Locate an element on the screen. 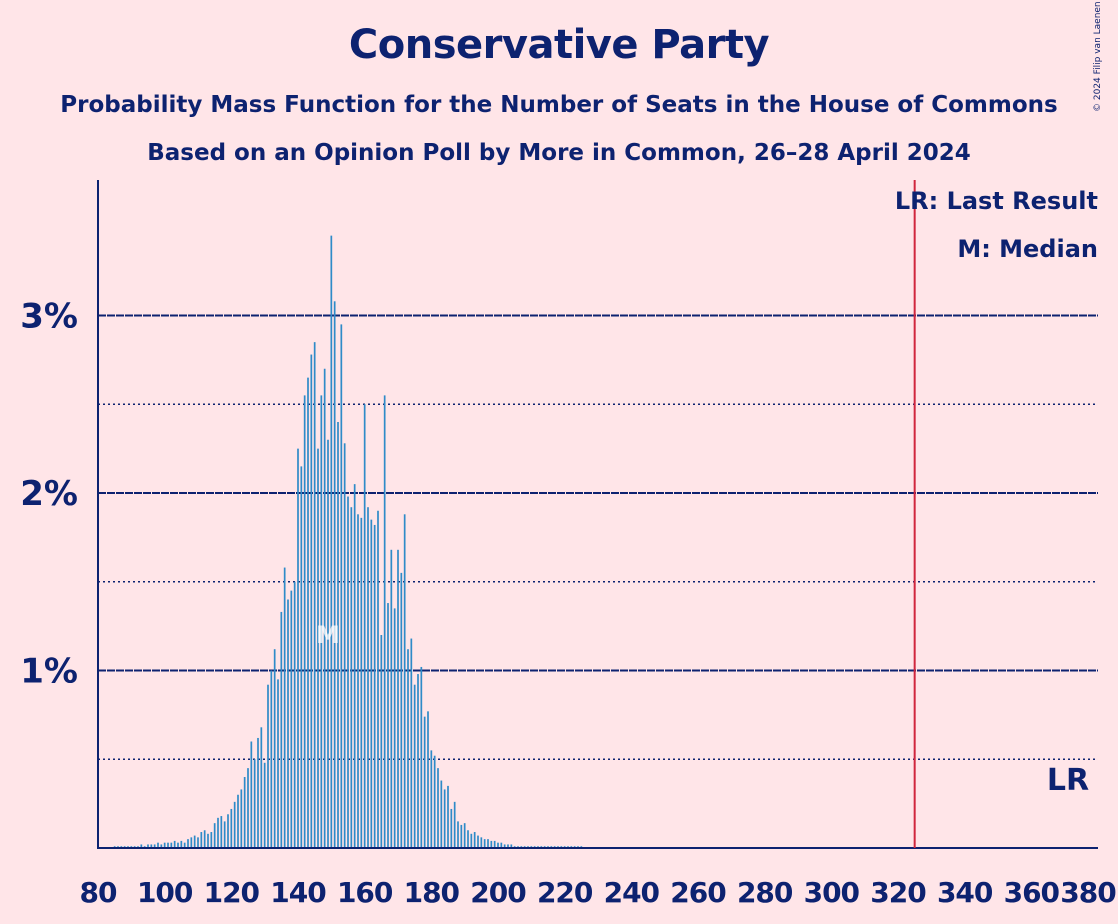 The width and height of the screenshot is (1118, 924). x-tick-label: 240 is located at coordinates (632, 892).